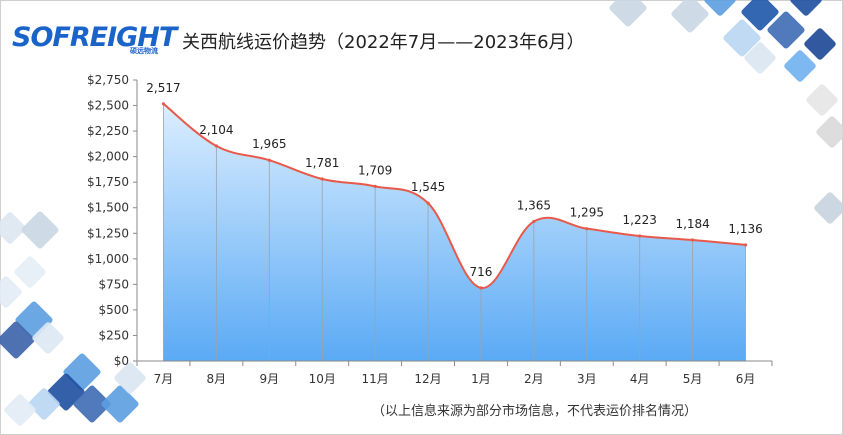 This screenshot has width=843, height=435. I want to click on y-tick-label: $1,750, so click(108, 182).